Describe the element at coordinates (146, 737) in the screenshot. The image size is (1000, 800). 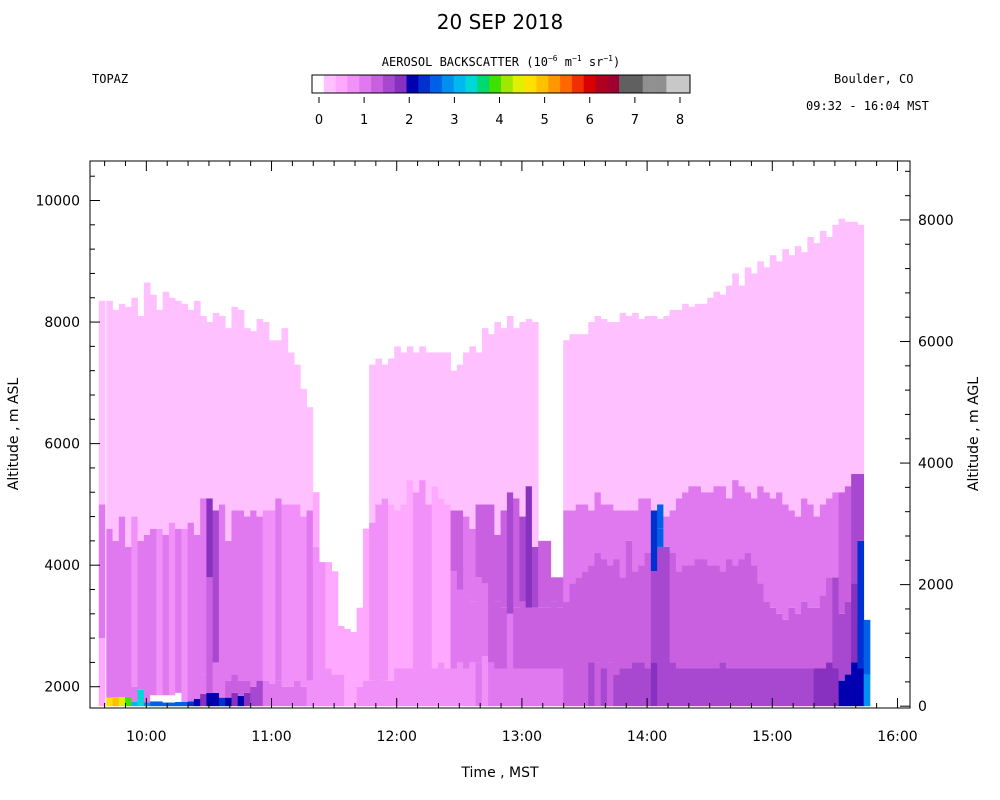
I see `x-tick-label: 10:00` at that location.